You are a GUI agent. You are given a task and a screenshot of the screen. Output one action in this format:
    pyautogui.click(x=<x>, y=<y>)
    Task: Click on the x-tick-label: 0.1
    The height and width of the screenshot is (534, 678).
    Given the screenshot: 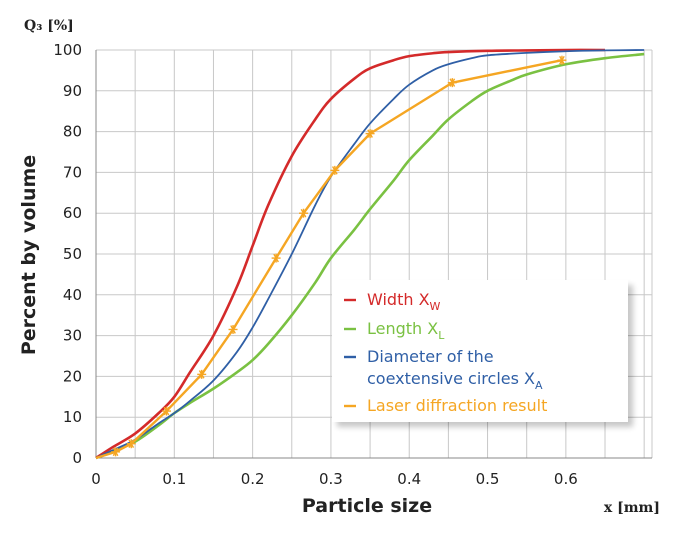 What is the action you would take?
    pyautogui.click(x=174, y=479)
    